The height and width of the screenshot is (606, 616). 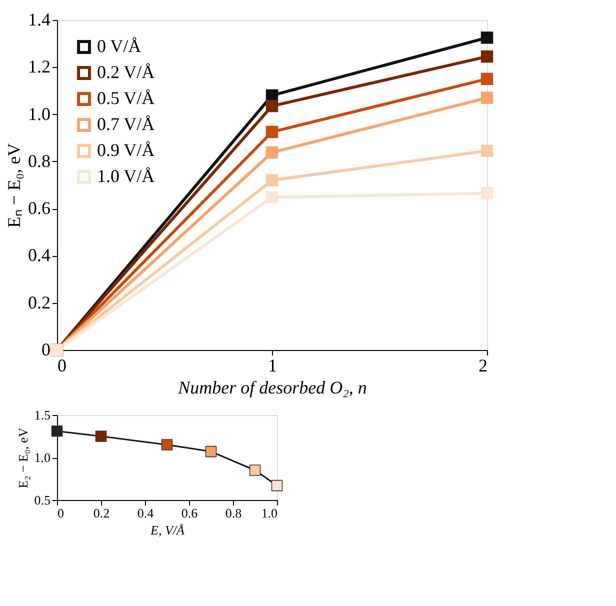 I want to click on legend-label: 0.2 V/Å, so click(x=126, y=72).